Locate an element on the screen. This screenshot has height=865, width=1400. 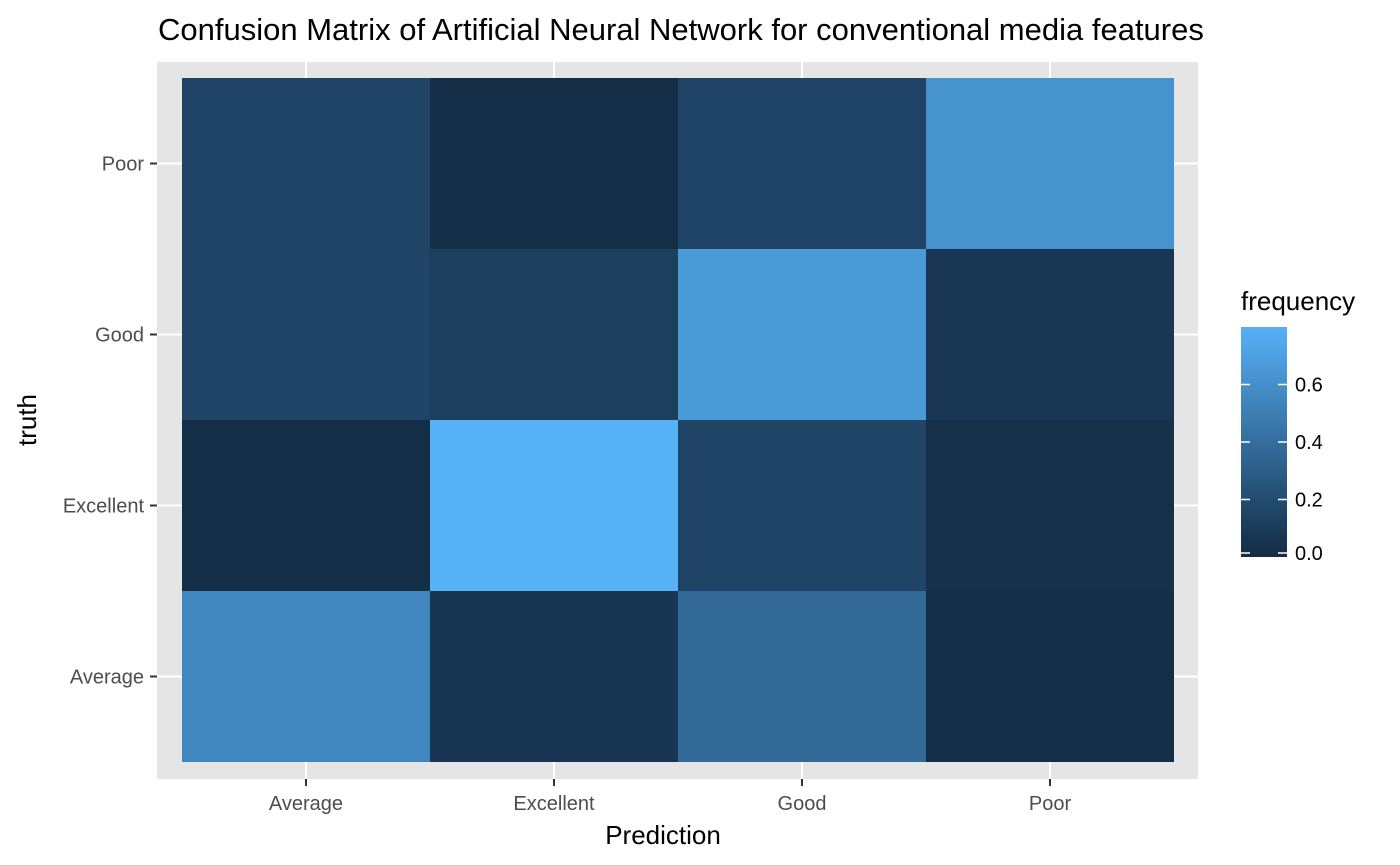
y-axis: Average Excellent Good Poor is located at coordinates (110, 421).